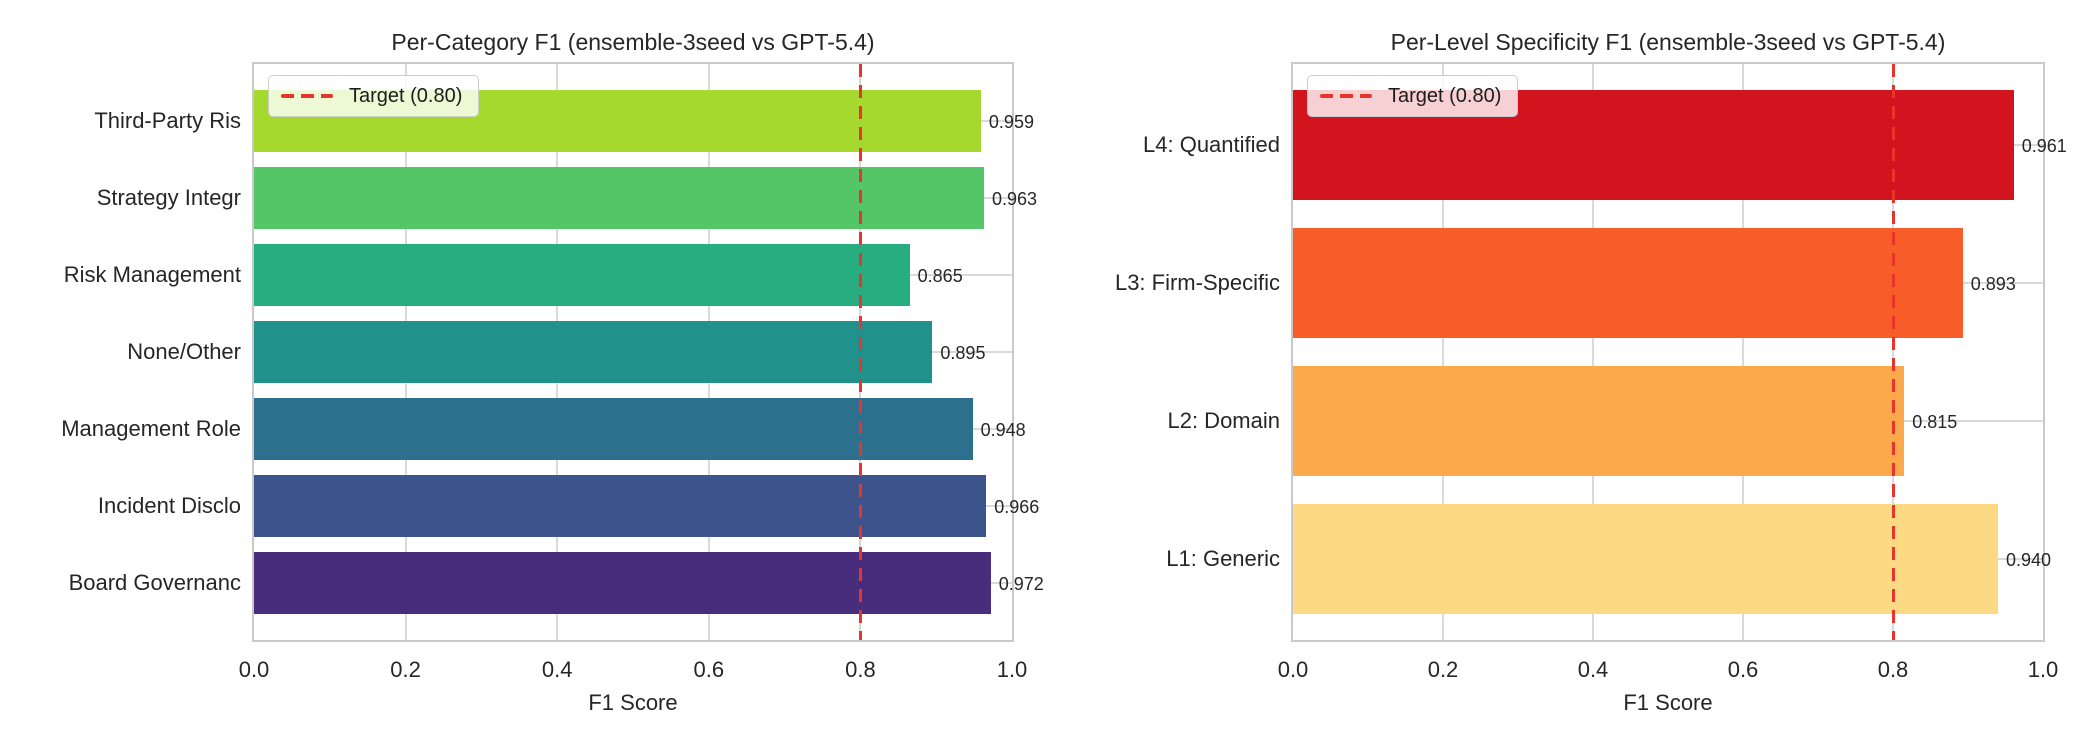 This screenshot has width=2100, height=750. What do you see at coordinates (1223, 420) in the screenshot?
I see `y-category-label: L2: Domain` at bounding box center [1223, 420].